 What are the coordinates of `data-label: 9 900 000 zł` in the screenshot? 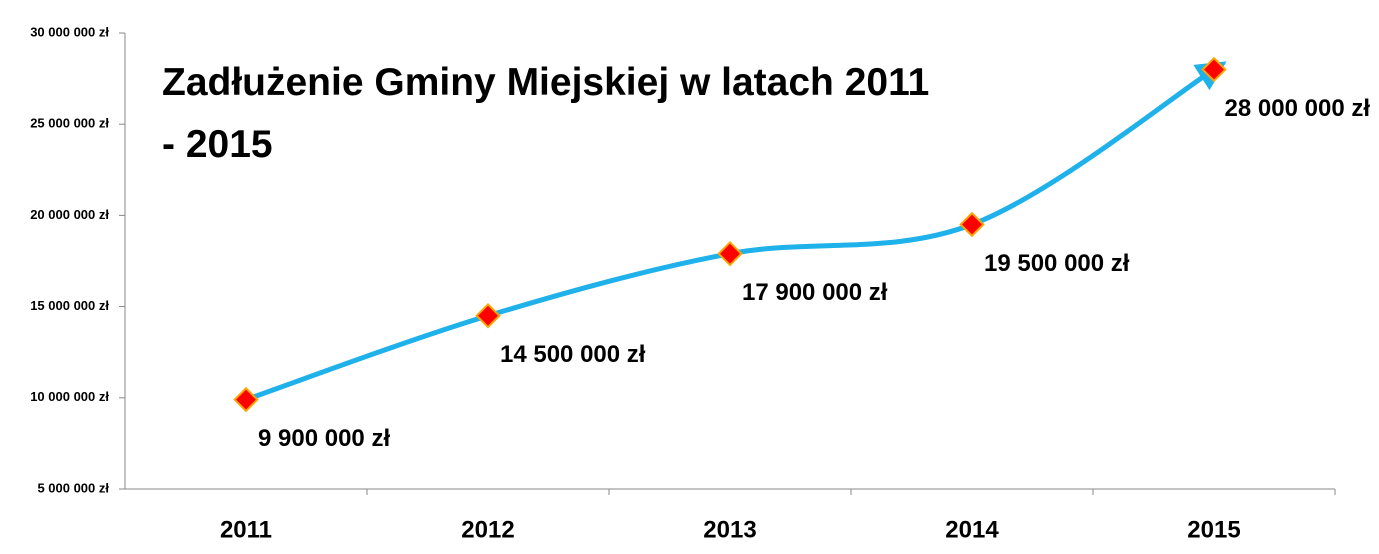 It's located at (324, 438).